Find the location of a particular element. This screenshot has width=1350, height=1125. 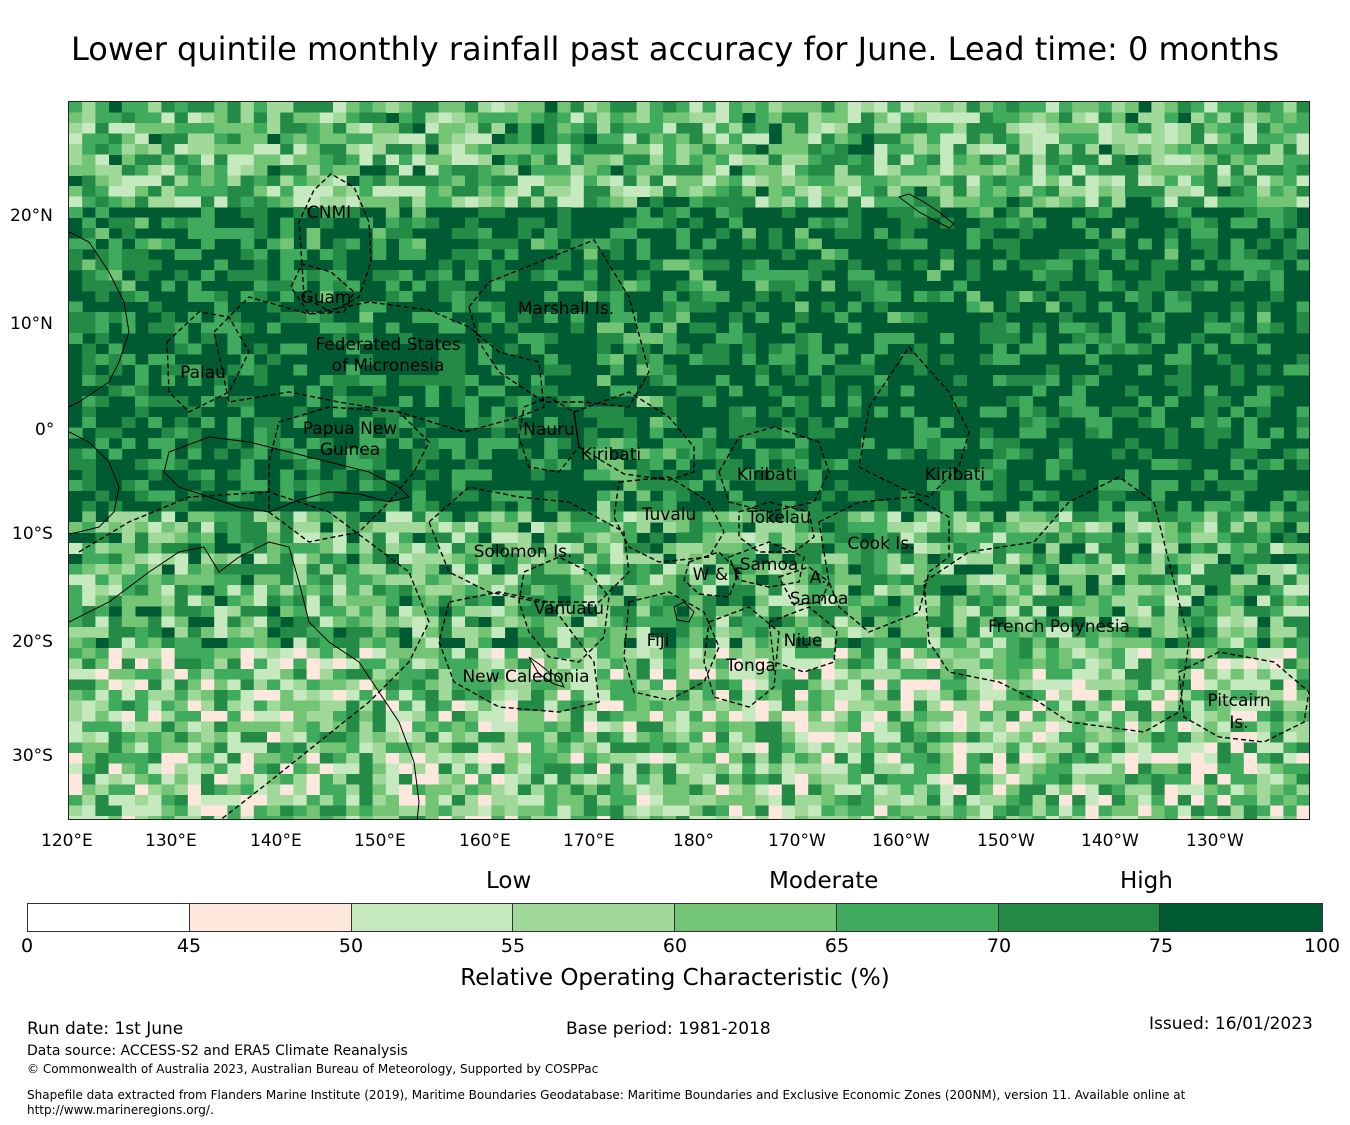

colorbar-tick-65: 65 is located at coordinates (837, 946).